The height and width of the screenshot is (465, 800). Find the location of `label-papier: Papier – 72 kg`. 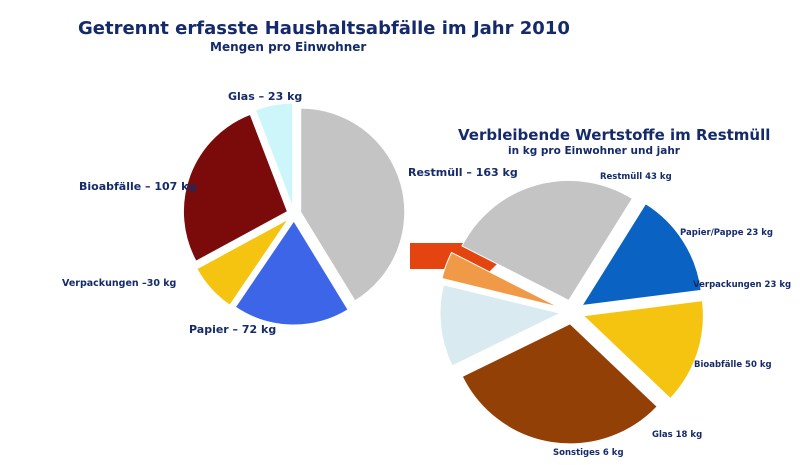

label-papier: Papier – 72 kg is located at coordinates (232, 329).